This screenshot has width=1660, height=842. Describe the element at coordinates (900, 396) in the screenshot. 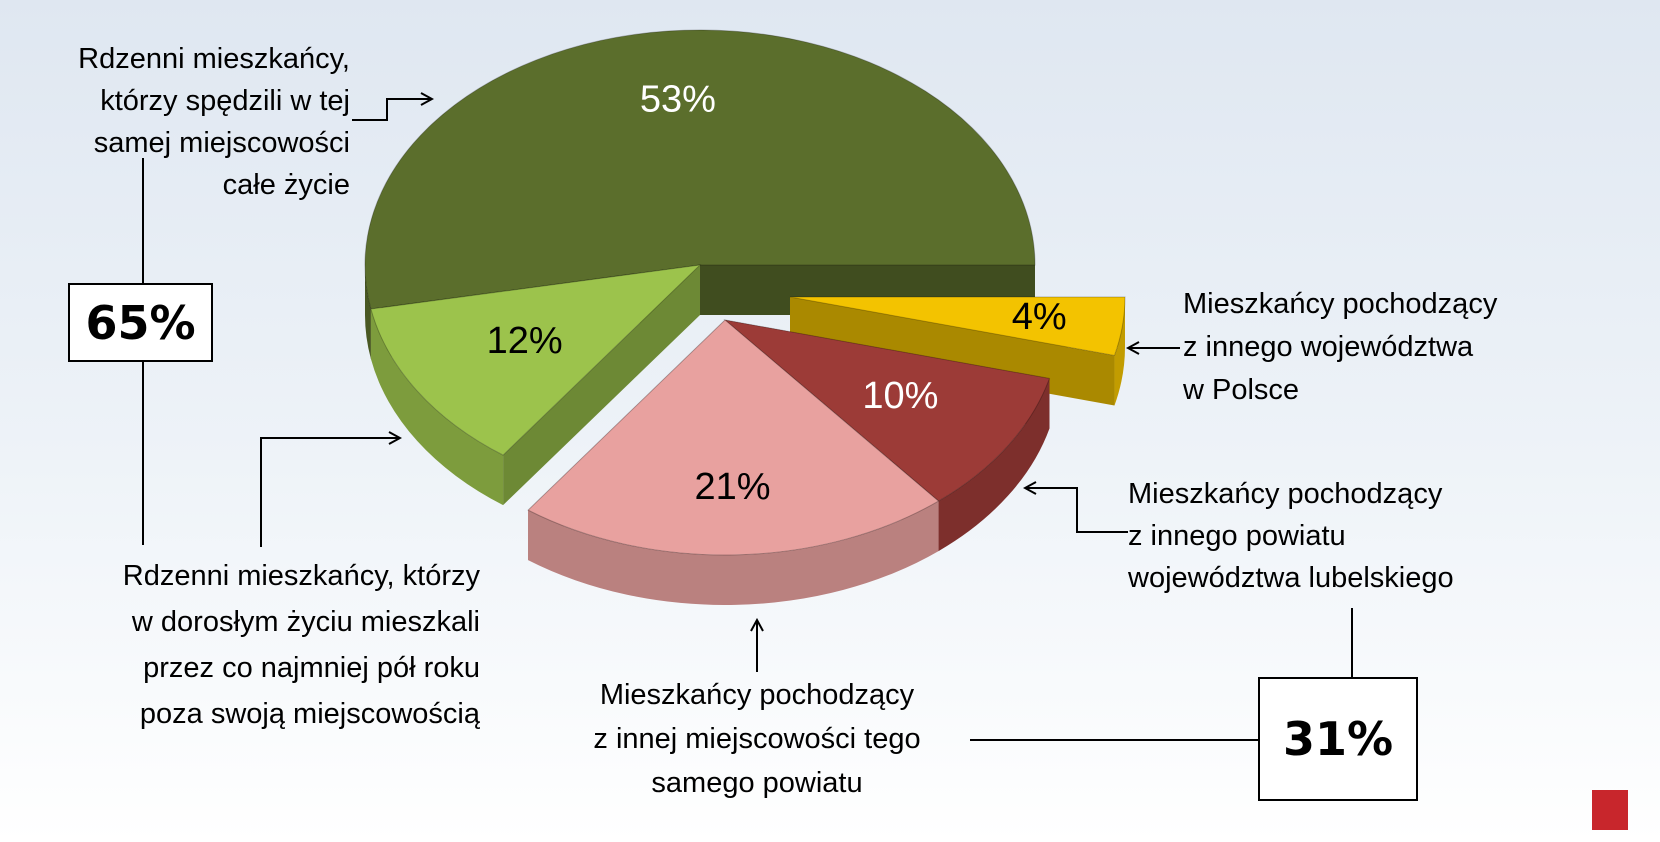

I see `data-label: 10%` at that location.